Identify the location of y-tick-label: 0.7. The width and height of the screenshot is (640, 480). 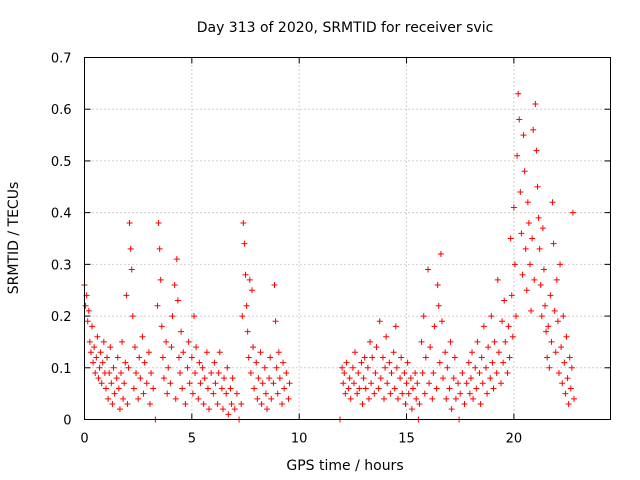
(61, 59).